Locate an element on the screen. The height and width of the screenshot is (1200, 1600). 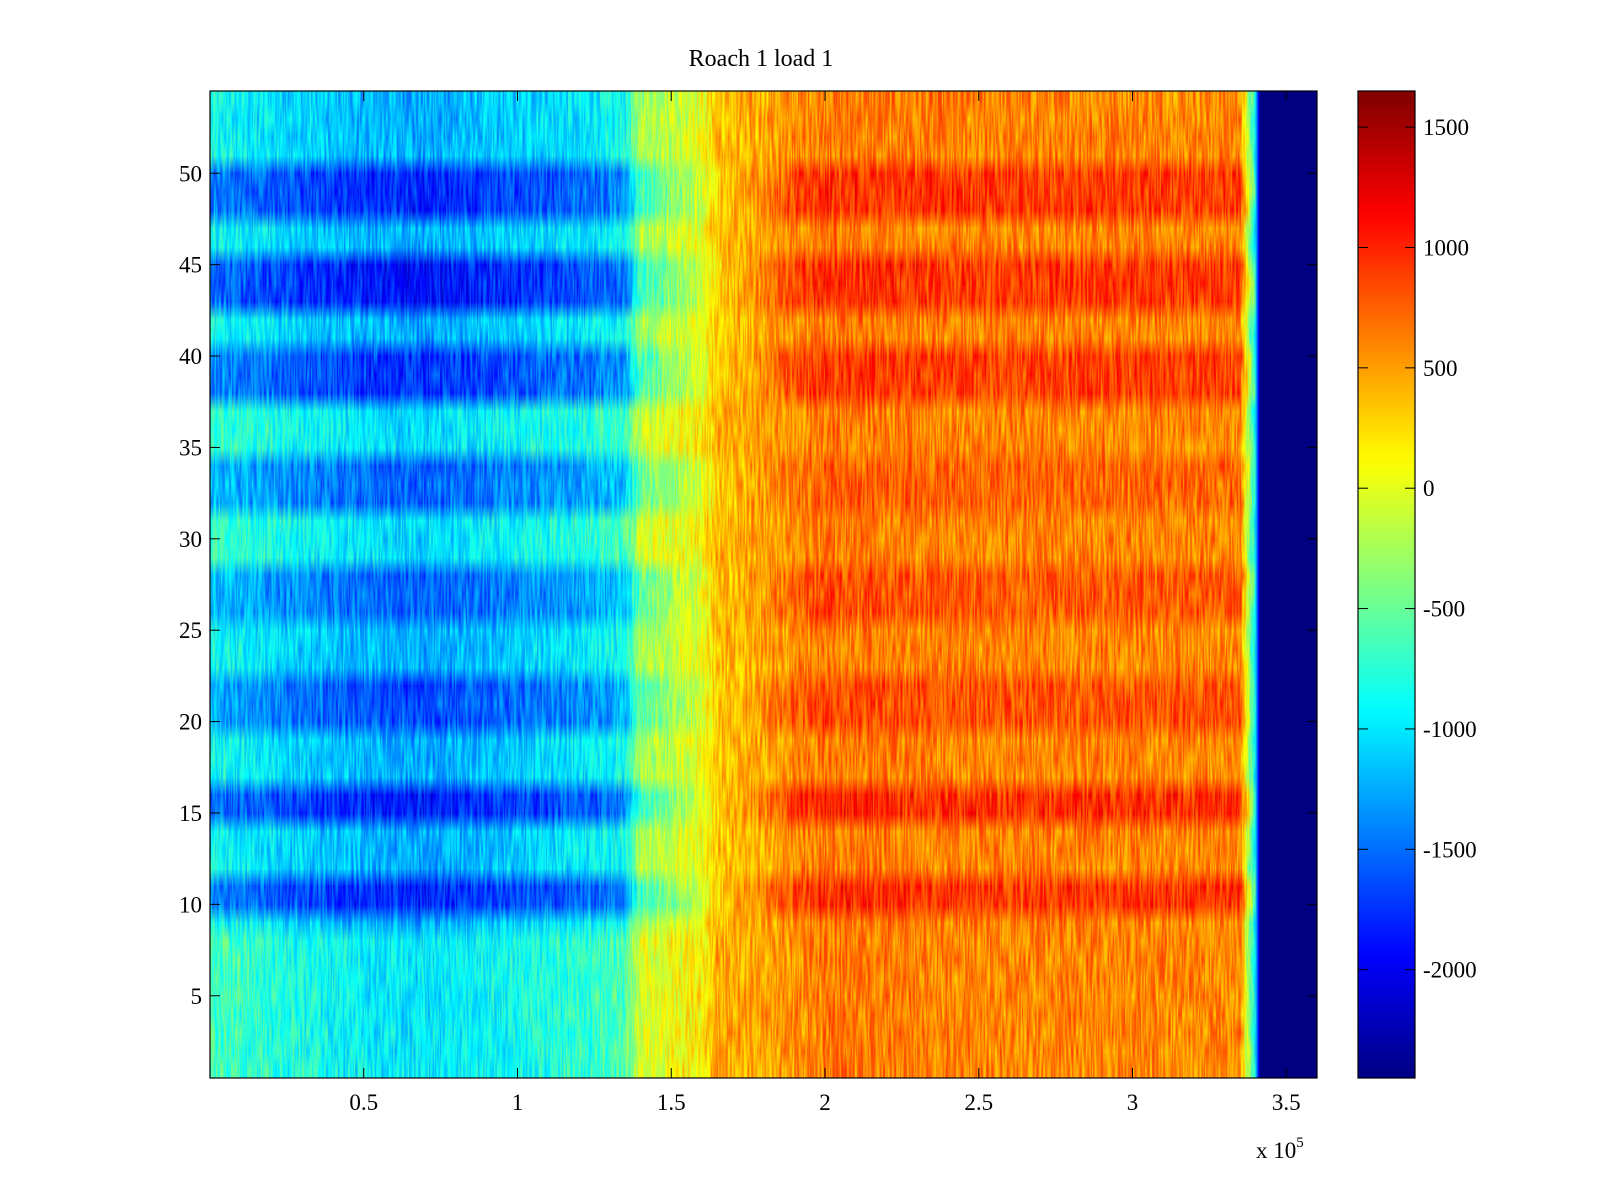
y-tick-label: 15 is located at coordinates (190, 813).